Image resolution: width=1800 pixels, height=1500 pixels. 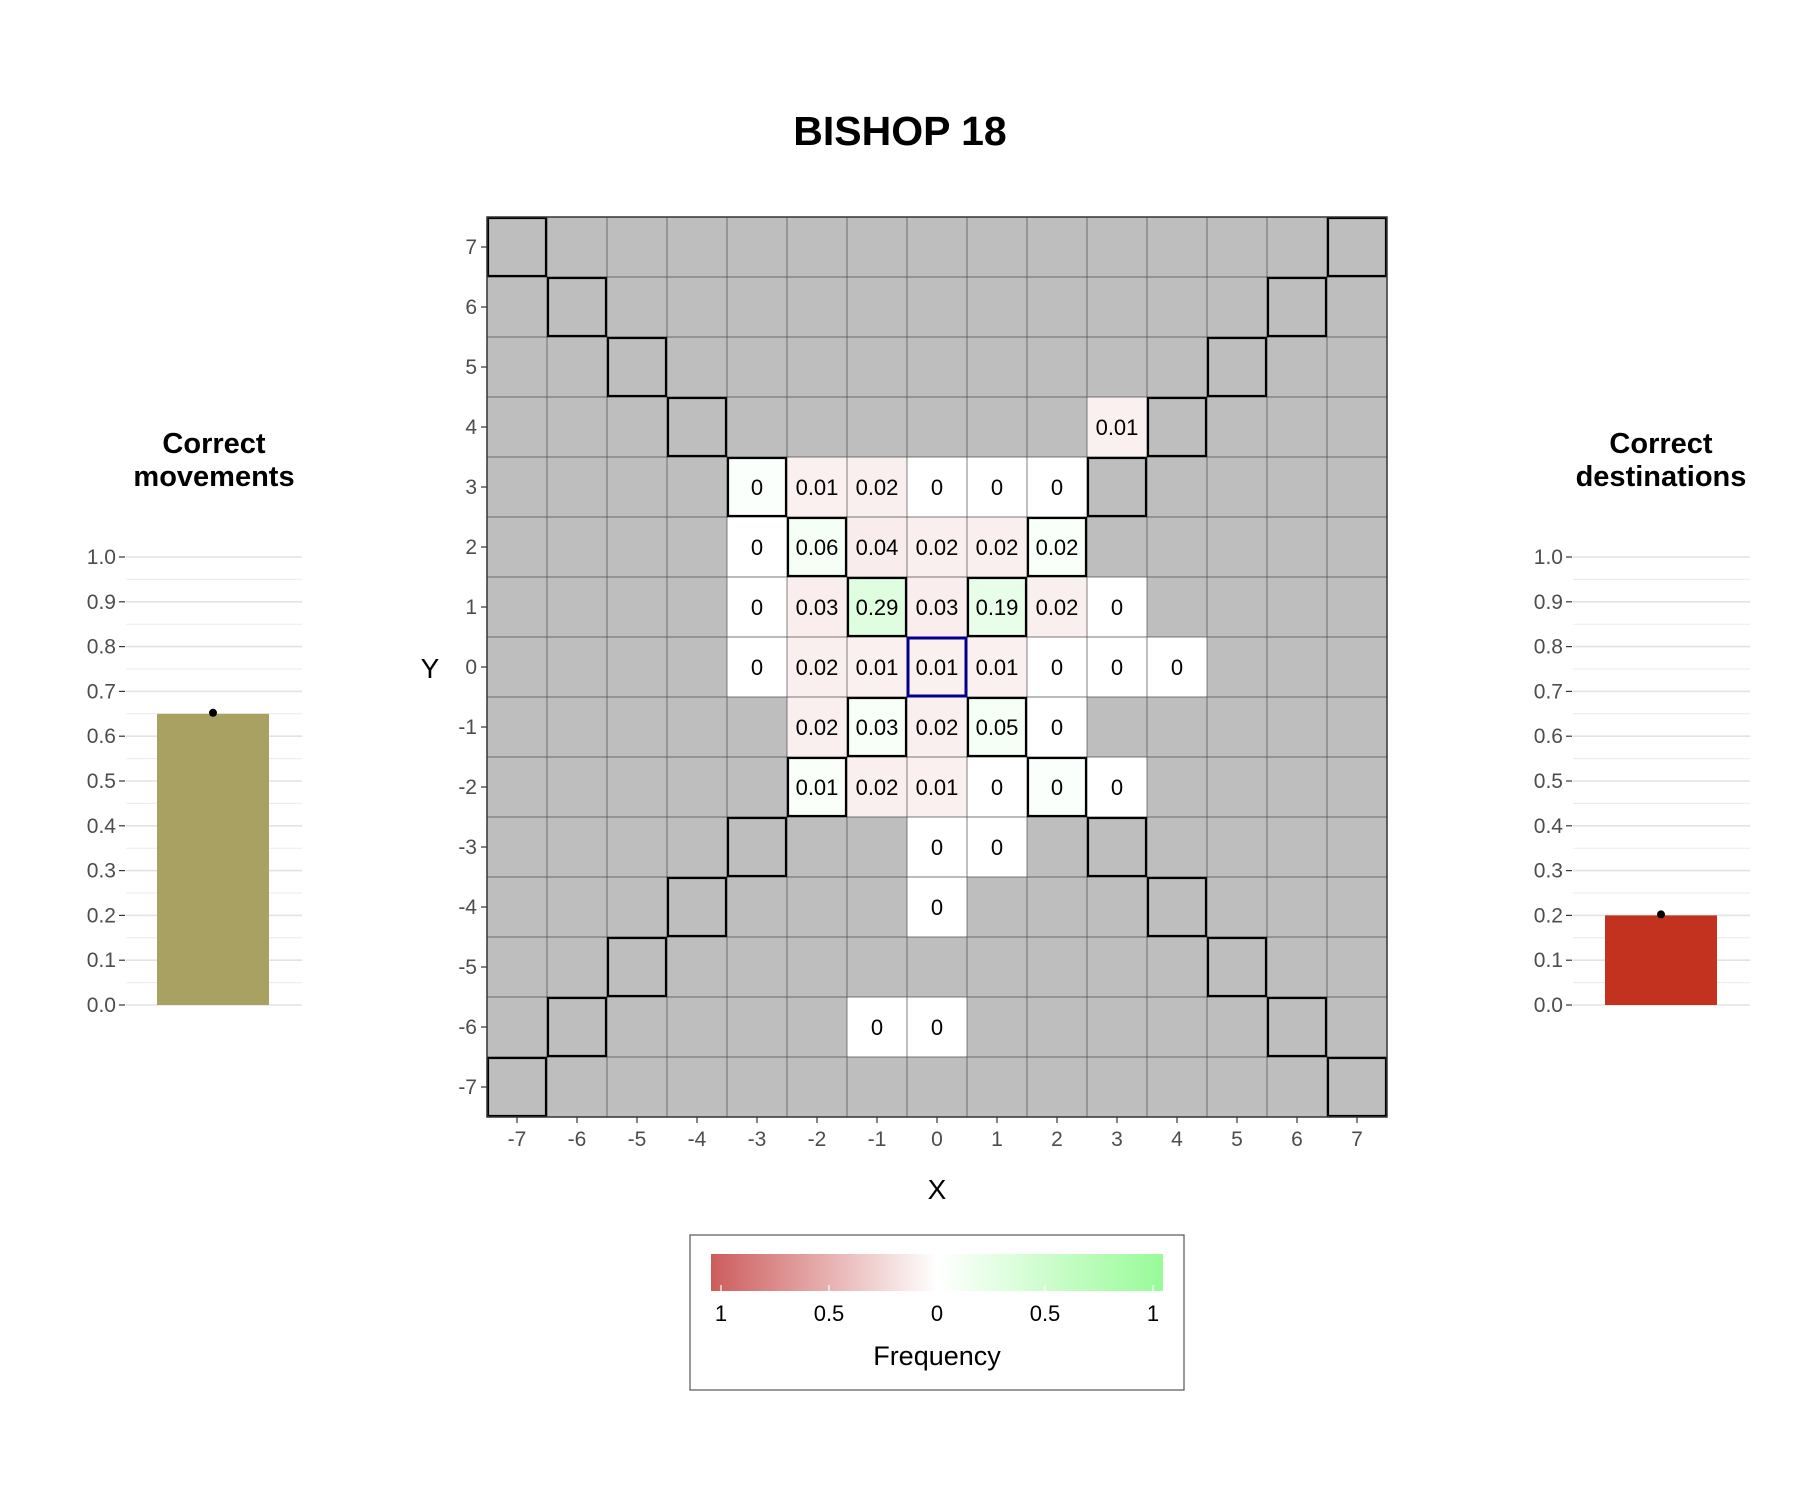 What do you see at coordinates (1661, 960) in the screenshot?
I see `correct-destinations-bar` at bounding box center [1661, 960].